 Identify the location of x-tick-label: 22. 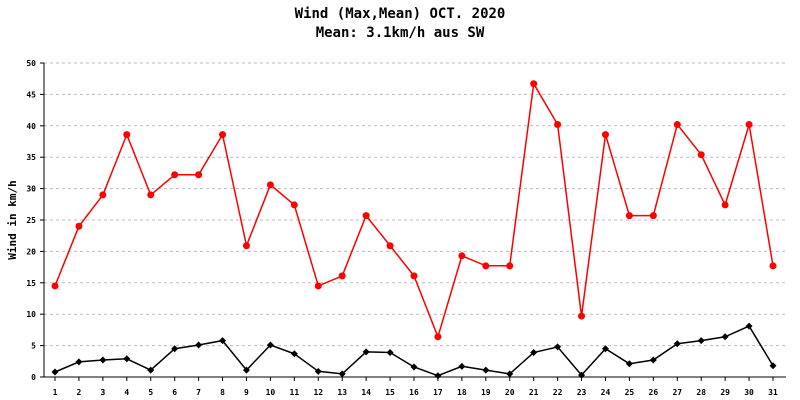
(558, 392).